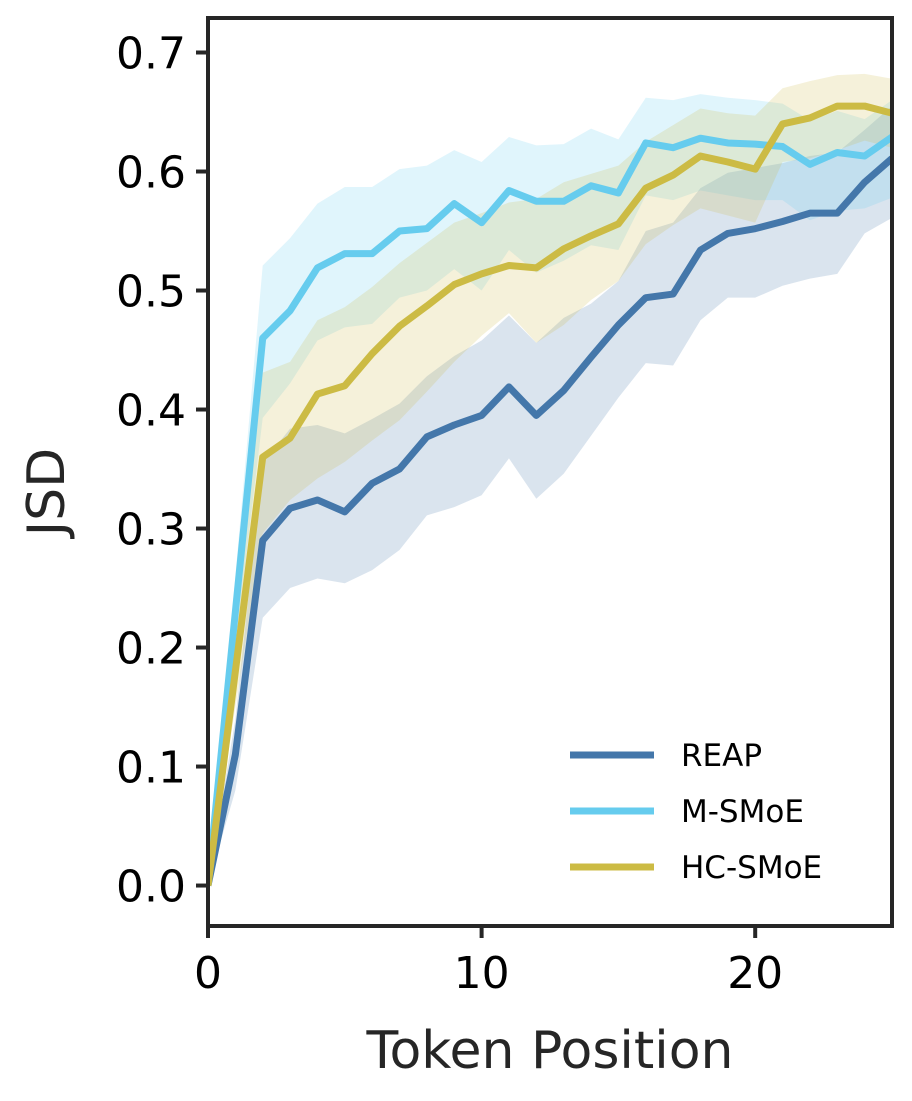 This screenshot has width=912, height=1101. I want to click on legend: REAP M-SMoE HC-SMoE, so click(696, 812).